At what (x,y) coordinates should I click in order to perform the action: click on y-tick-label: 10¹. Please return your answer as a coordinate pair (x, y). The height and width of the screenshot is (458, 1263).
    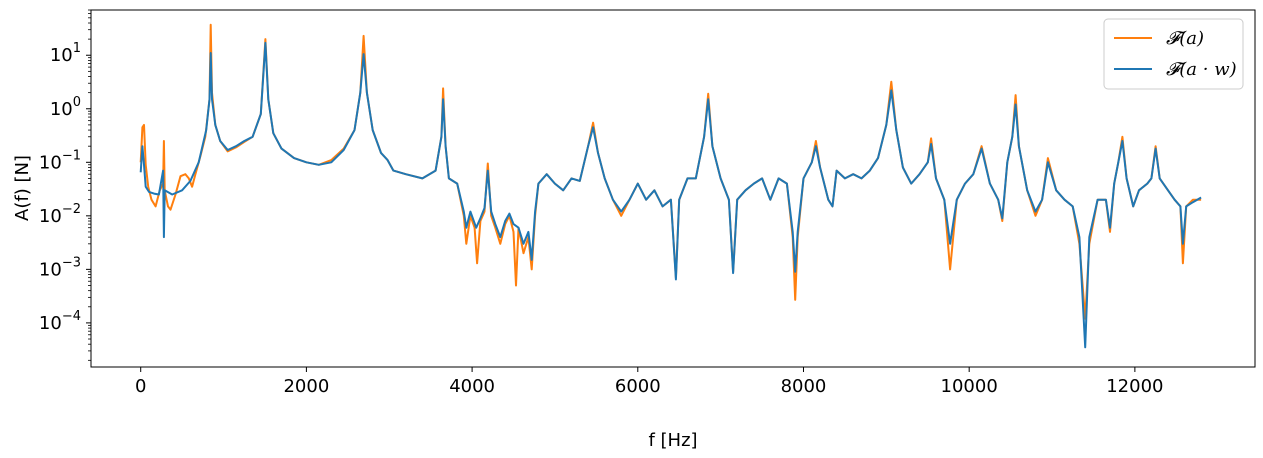
    Looking at the image, I should click on (65, 53).